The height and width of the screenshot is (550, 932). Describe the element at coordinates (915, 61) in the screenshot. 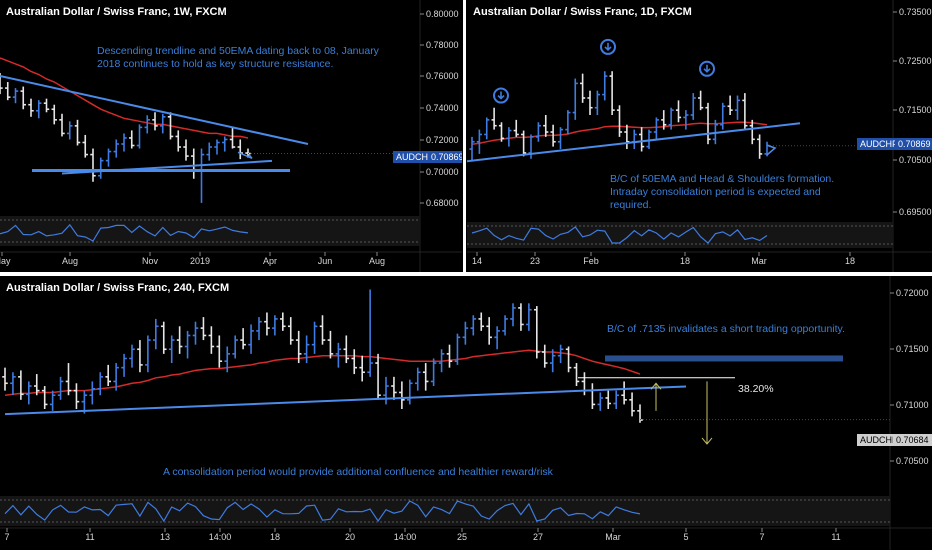

I see `daily-y-tick-label: 0.72500` at that location.